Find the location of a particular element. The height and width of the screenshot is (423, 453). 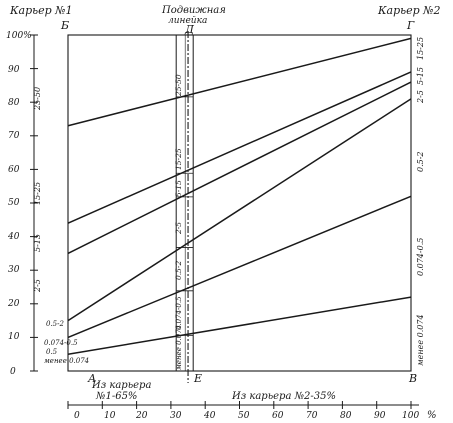

bottom-tick-10: 10 is located at coordinates (110, 416).